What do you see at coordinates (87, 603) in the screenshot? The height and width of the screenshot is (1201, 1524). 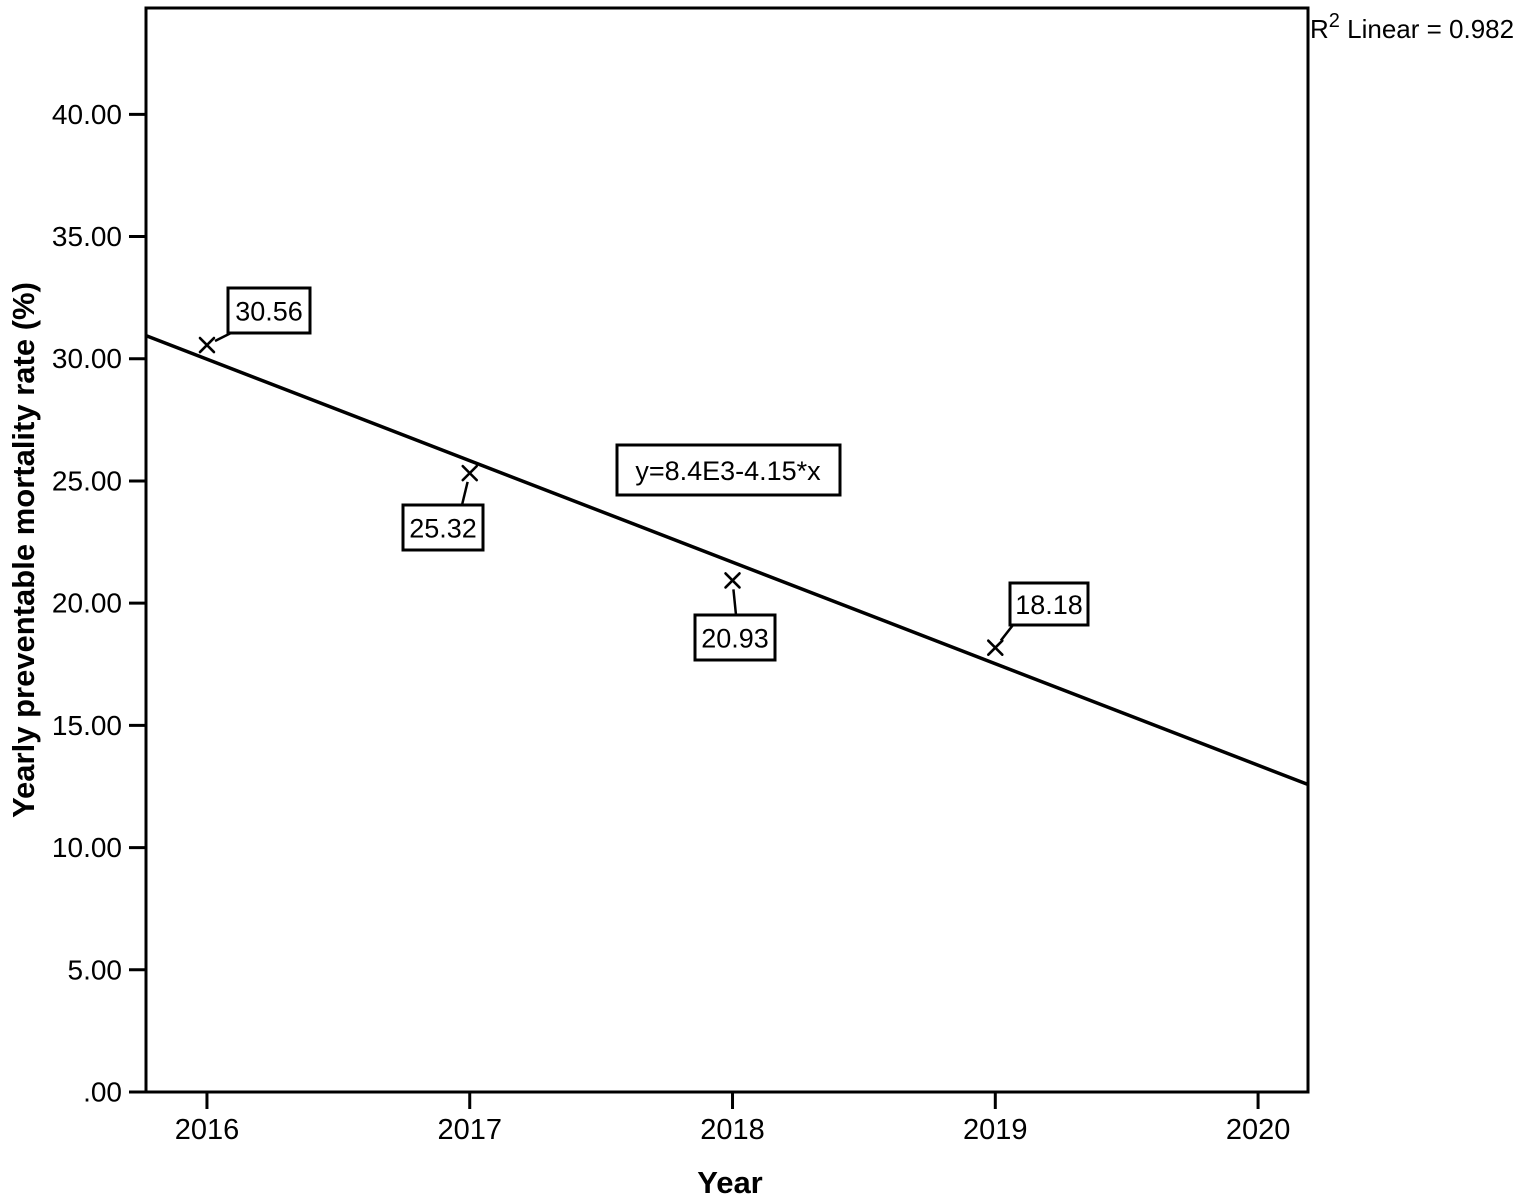 I see `y-tick-label: 20.00` at bounding box center [87, 603].